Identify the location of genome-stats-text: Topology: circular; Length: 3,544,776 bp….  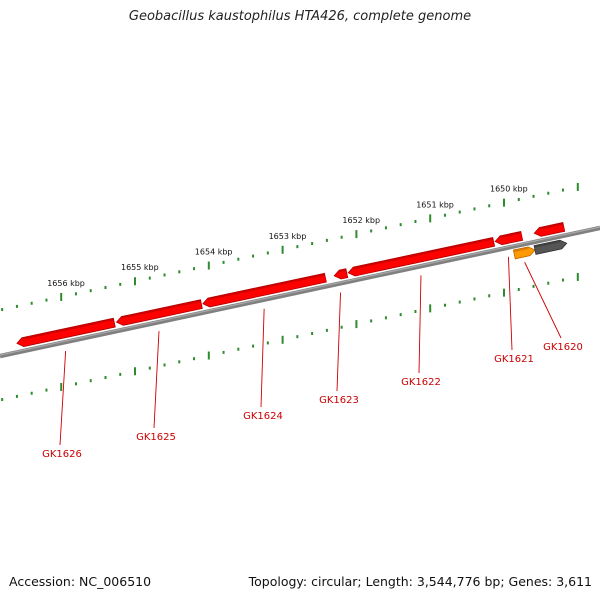
(420, 581).